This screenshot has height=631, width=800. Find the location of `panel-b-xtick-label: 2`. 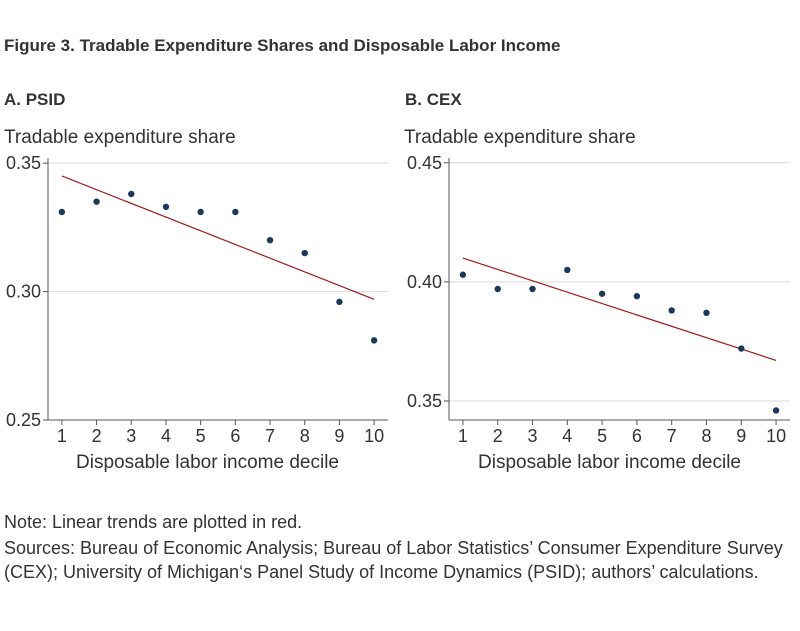

panel-b-xtick-label: 2 is located at coordinates (498, 436).